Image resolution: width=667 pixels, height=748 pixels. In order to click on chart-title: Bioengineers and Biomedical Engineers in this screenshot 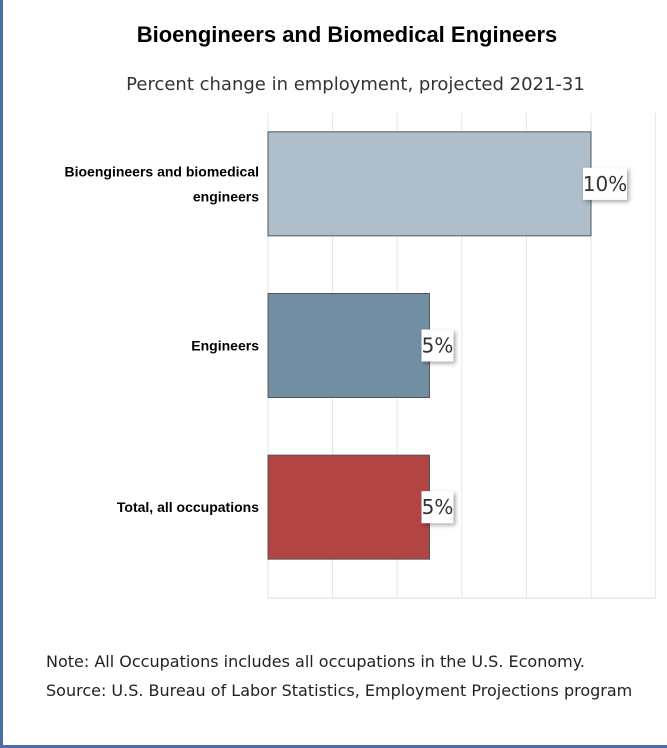, I will do `click(347, 34)`.